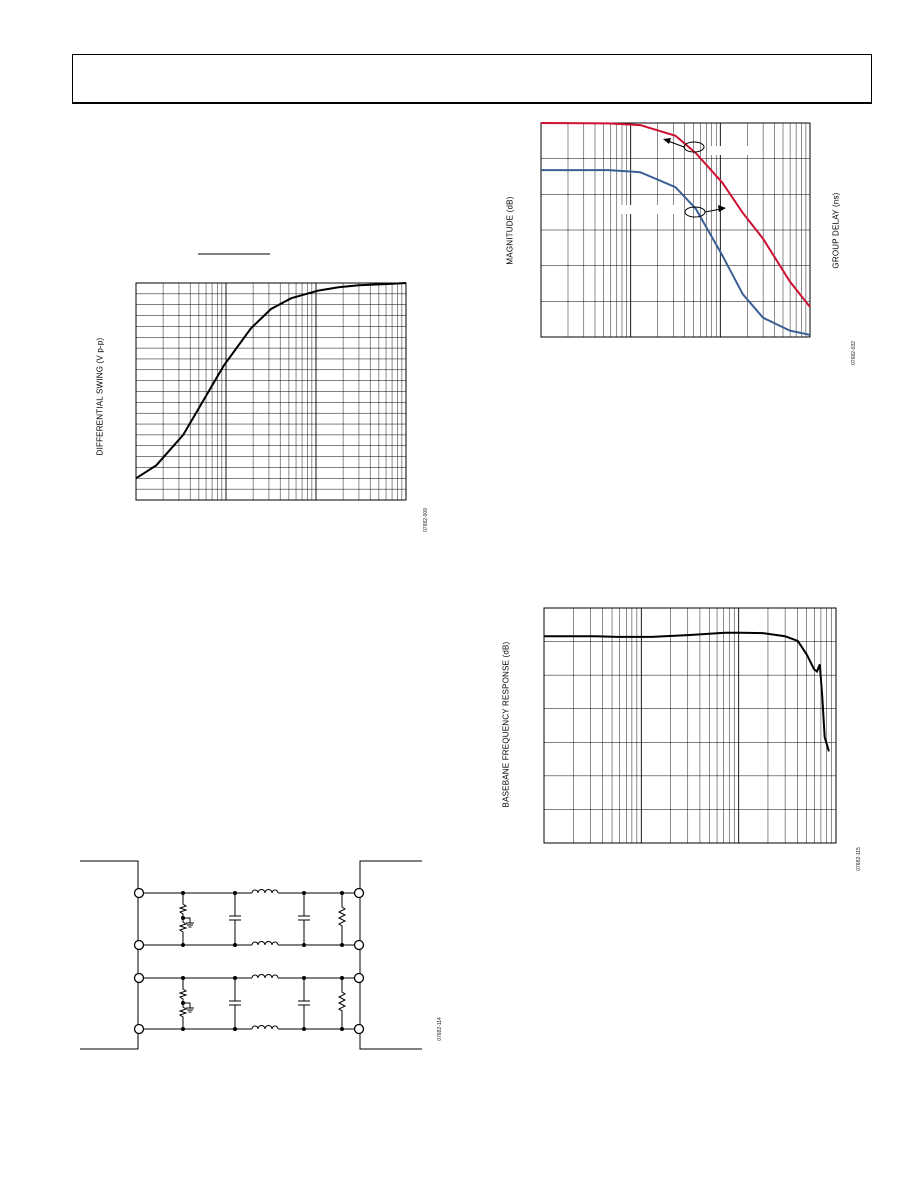 This screenshot has height=1188, width=918. What do you see at coordinates (859, 859) in the screenshot?
I see `baseband-fig-code: 07682-115` at bounding box center [859, 859].